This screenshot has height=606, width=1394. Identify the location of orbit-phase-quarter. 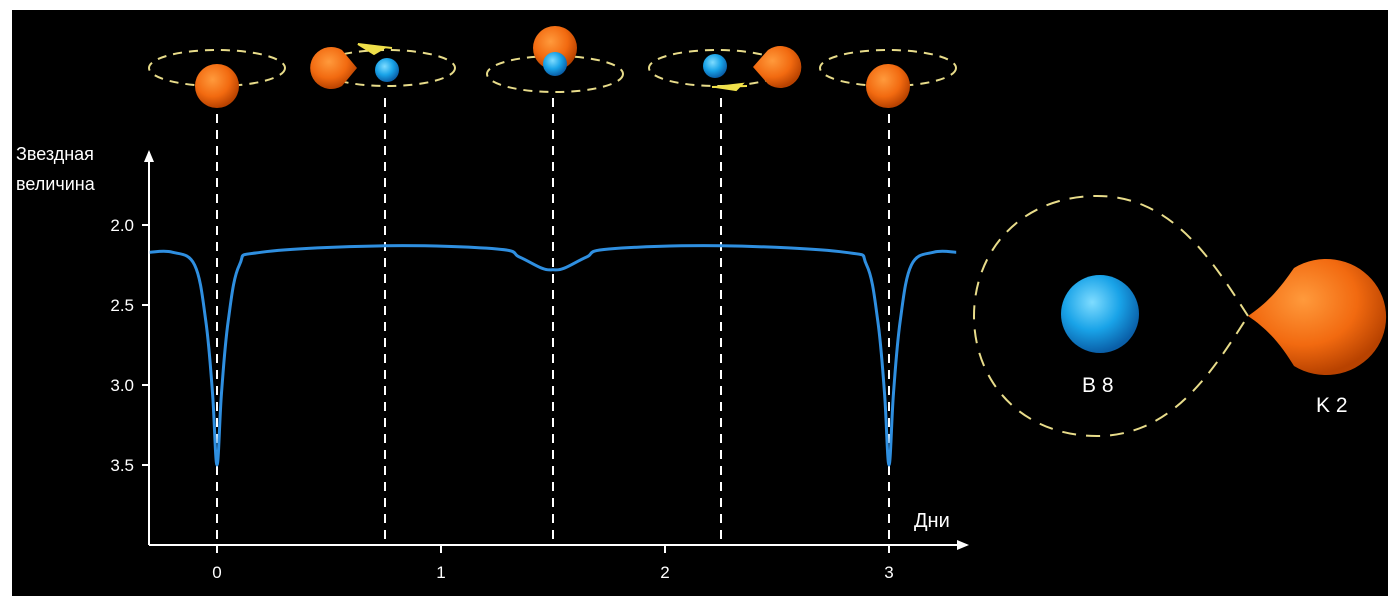
(383, 66).